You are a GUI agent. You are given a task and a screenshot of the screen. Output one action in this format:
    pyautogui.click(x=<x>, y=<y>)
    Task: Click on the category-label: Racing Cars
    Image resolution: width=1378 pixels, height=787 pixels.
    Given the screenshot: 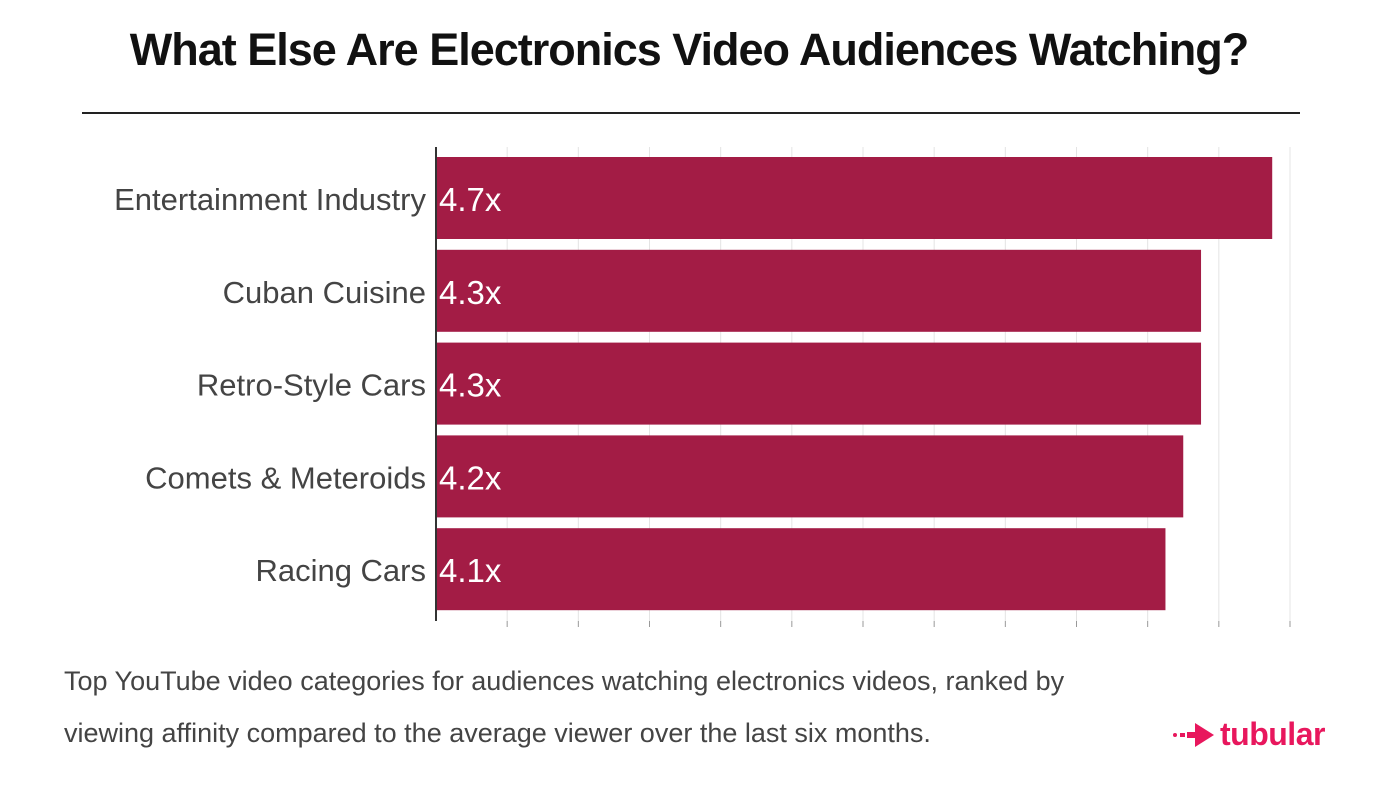 What is the action you would take?
    pyautogui.click(x=340, y=570)
    